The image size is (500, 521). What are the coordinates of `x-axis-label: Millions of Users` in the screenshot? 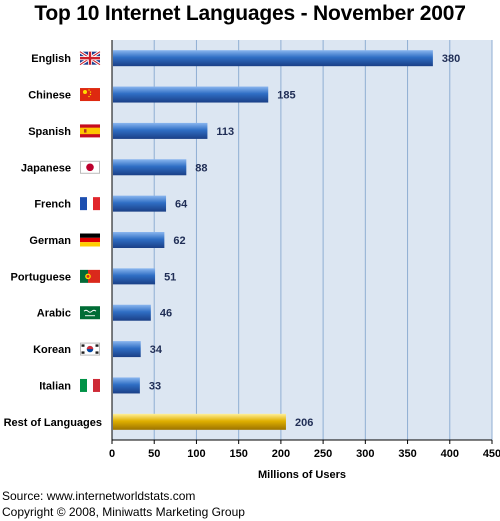 It's located at (302, 475).